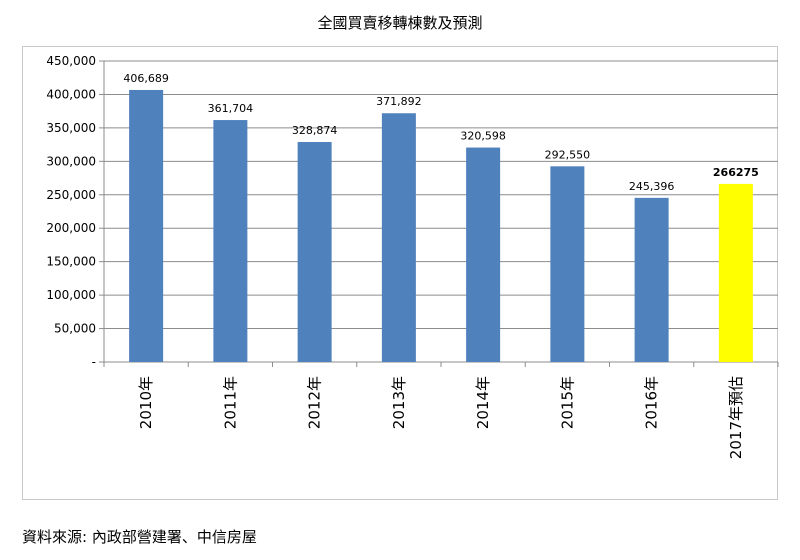 This screenshot has height=560, width=800. Describe the element at coordinates (230, 402) in the screenshot. I see `x-category-label: 2011年` at that location.